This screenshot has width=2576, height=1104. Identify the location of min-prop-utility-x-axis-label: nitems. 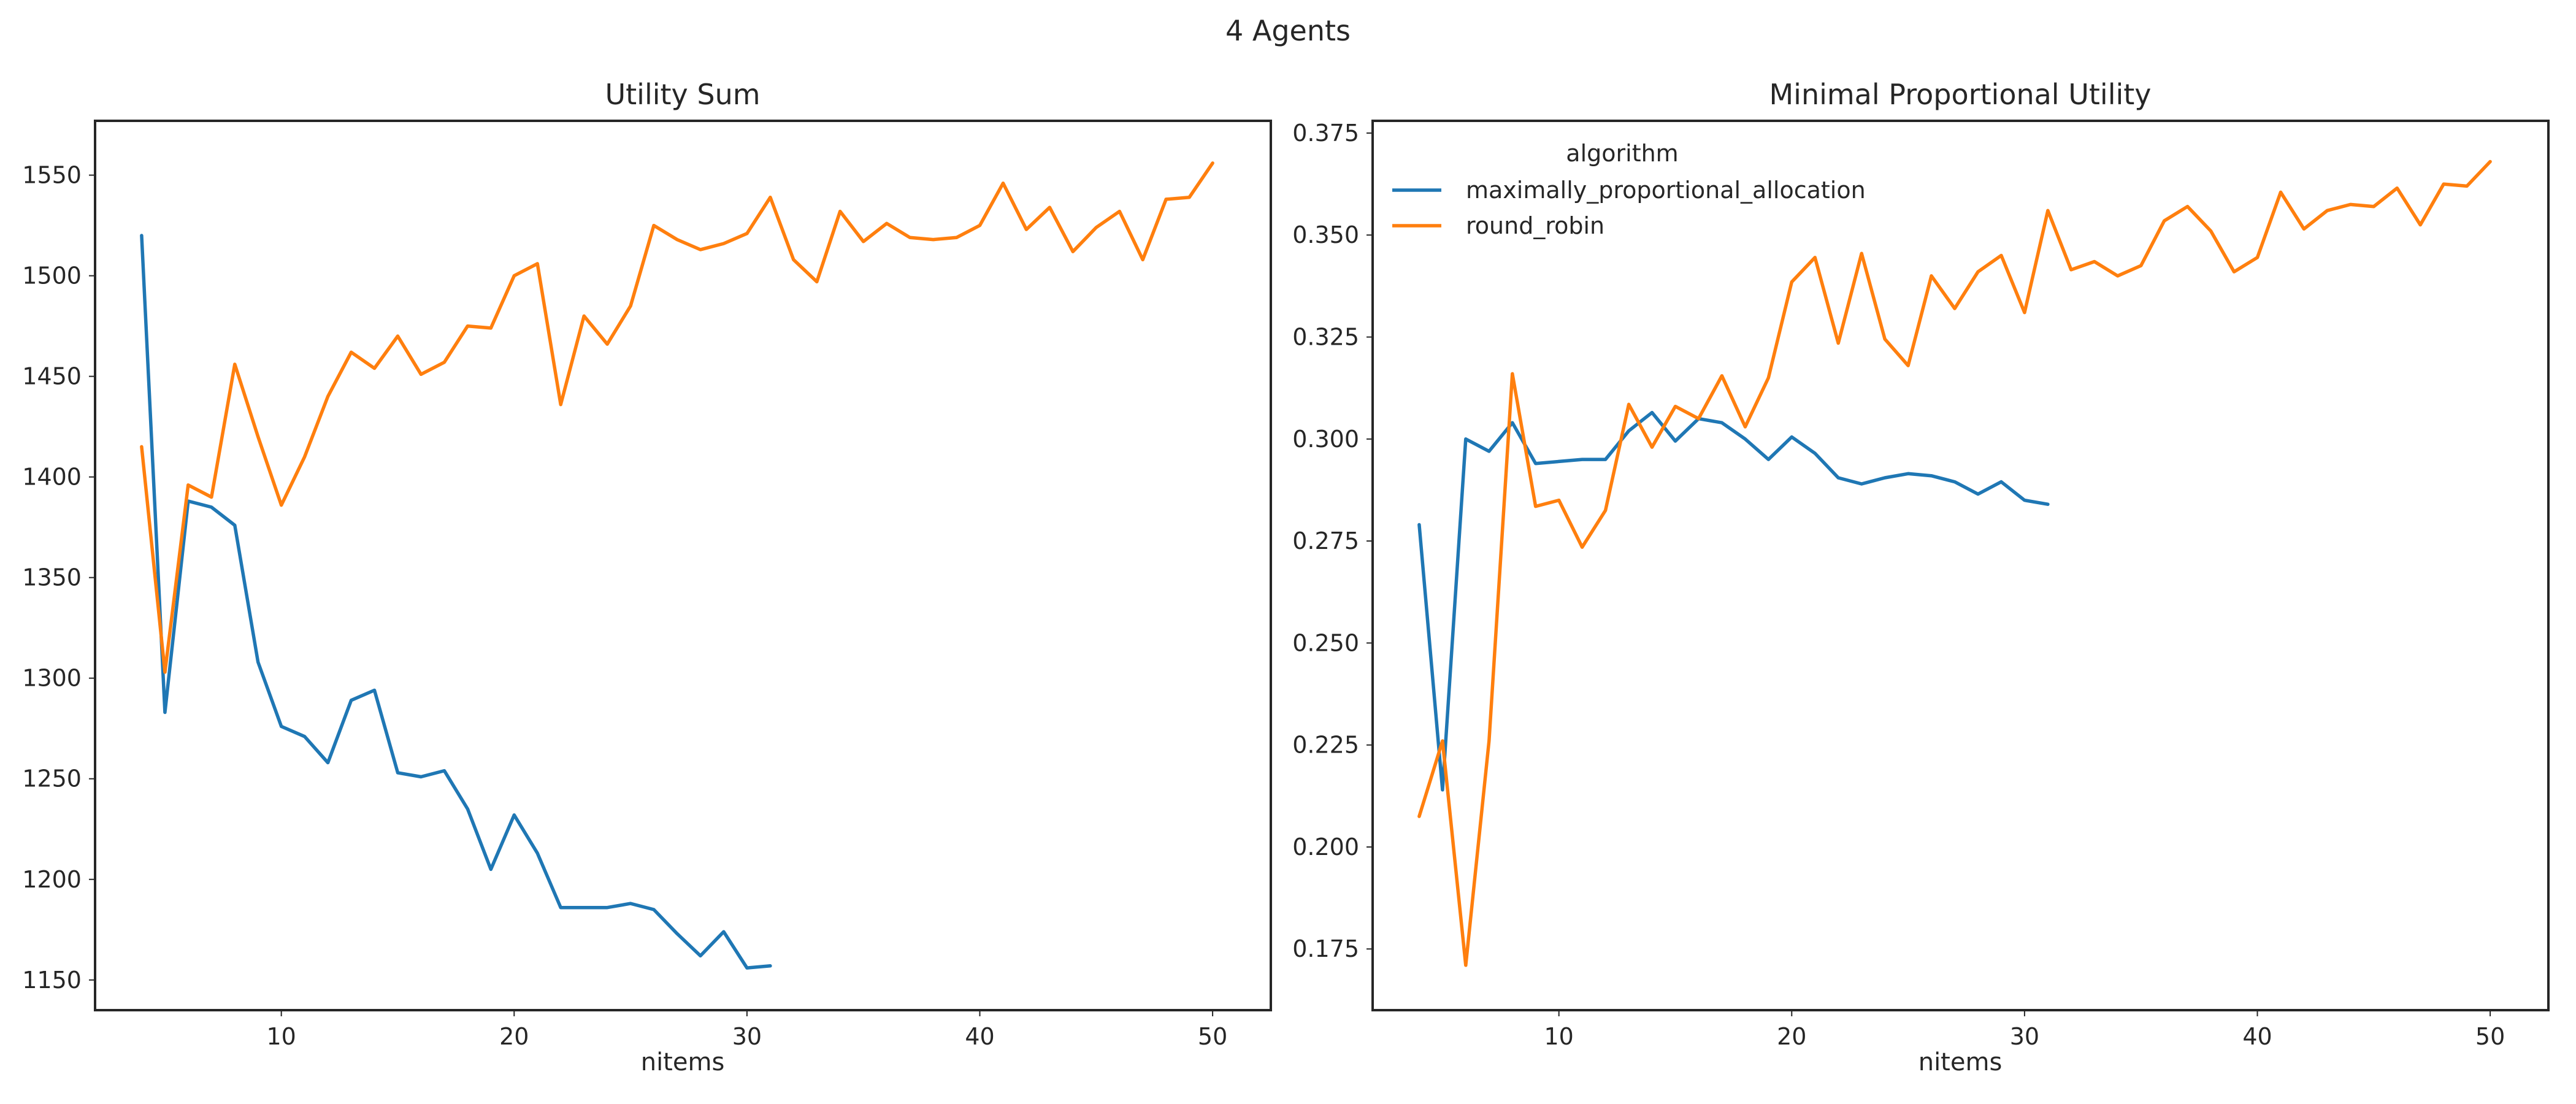
(1961, 1062).